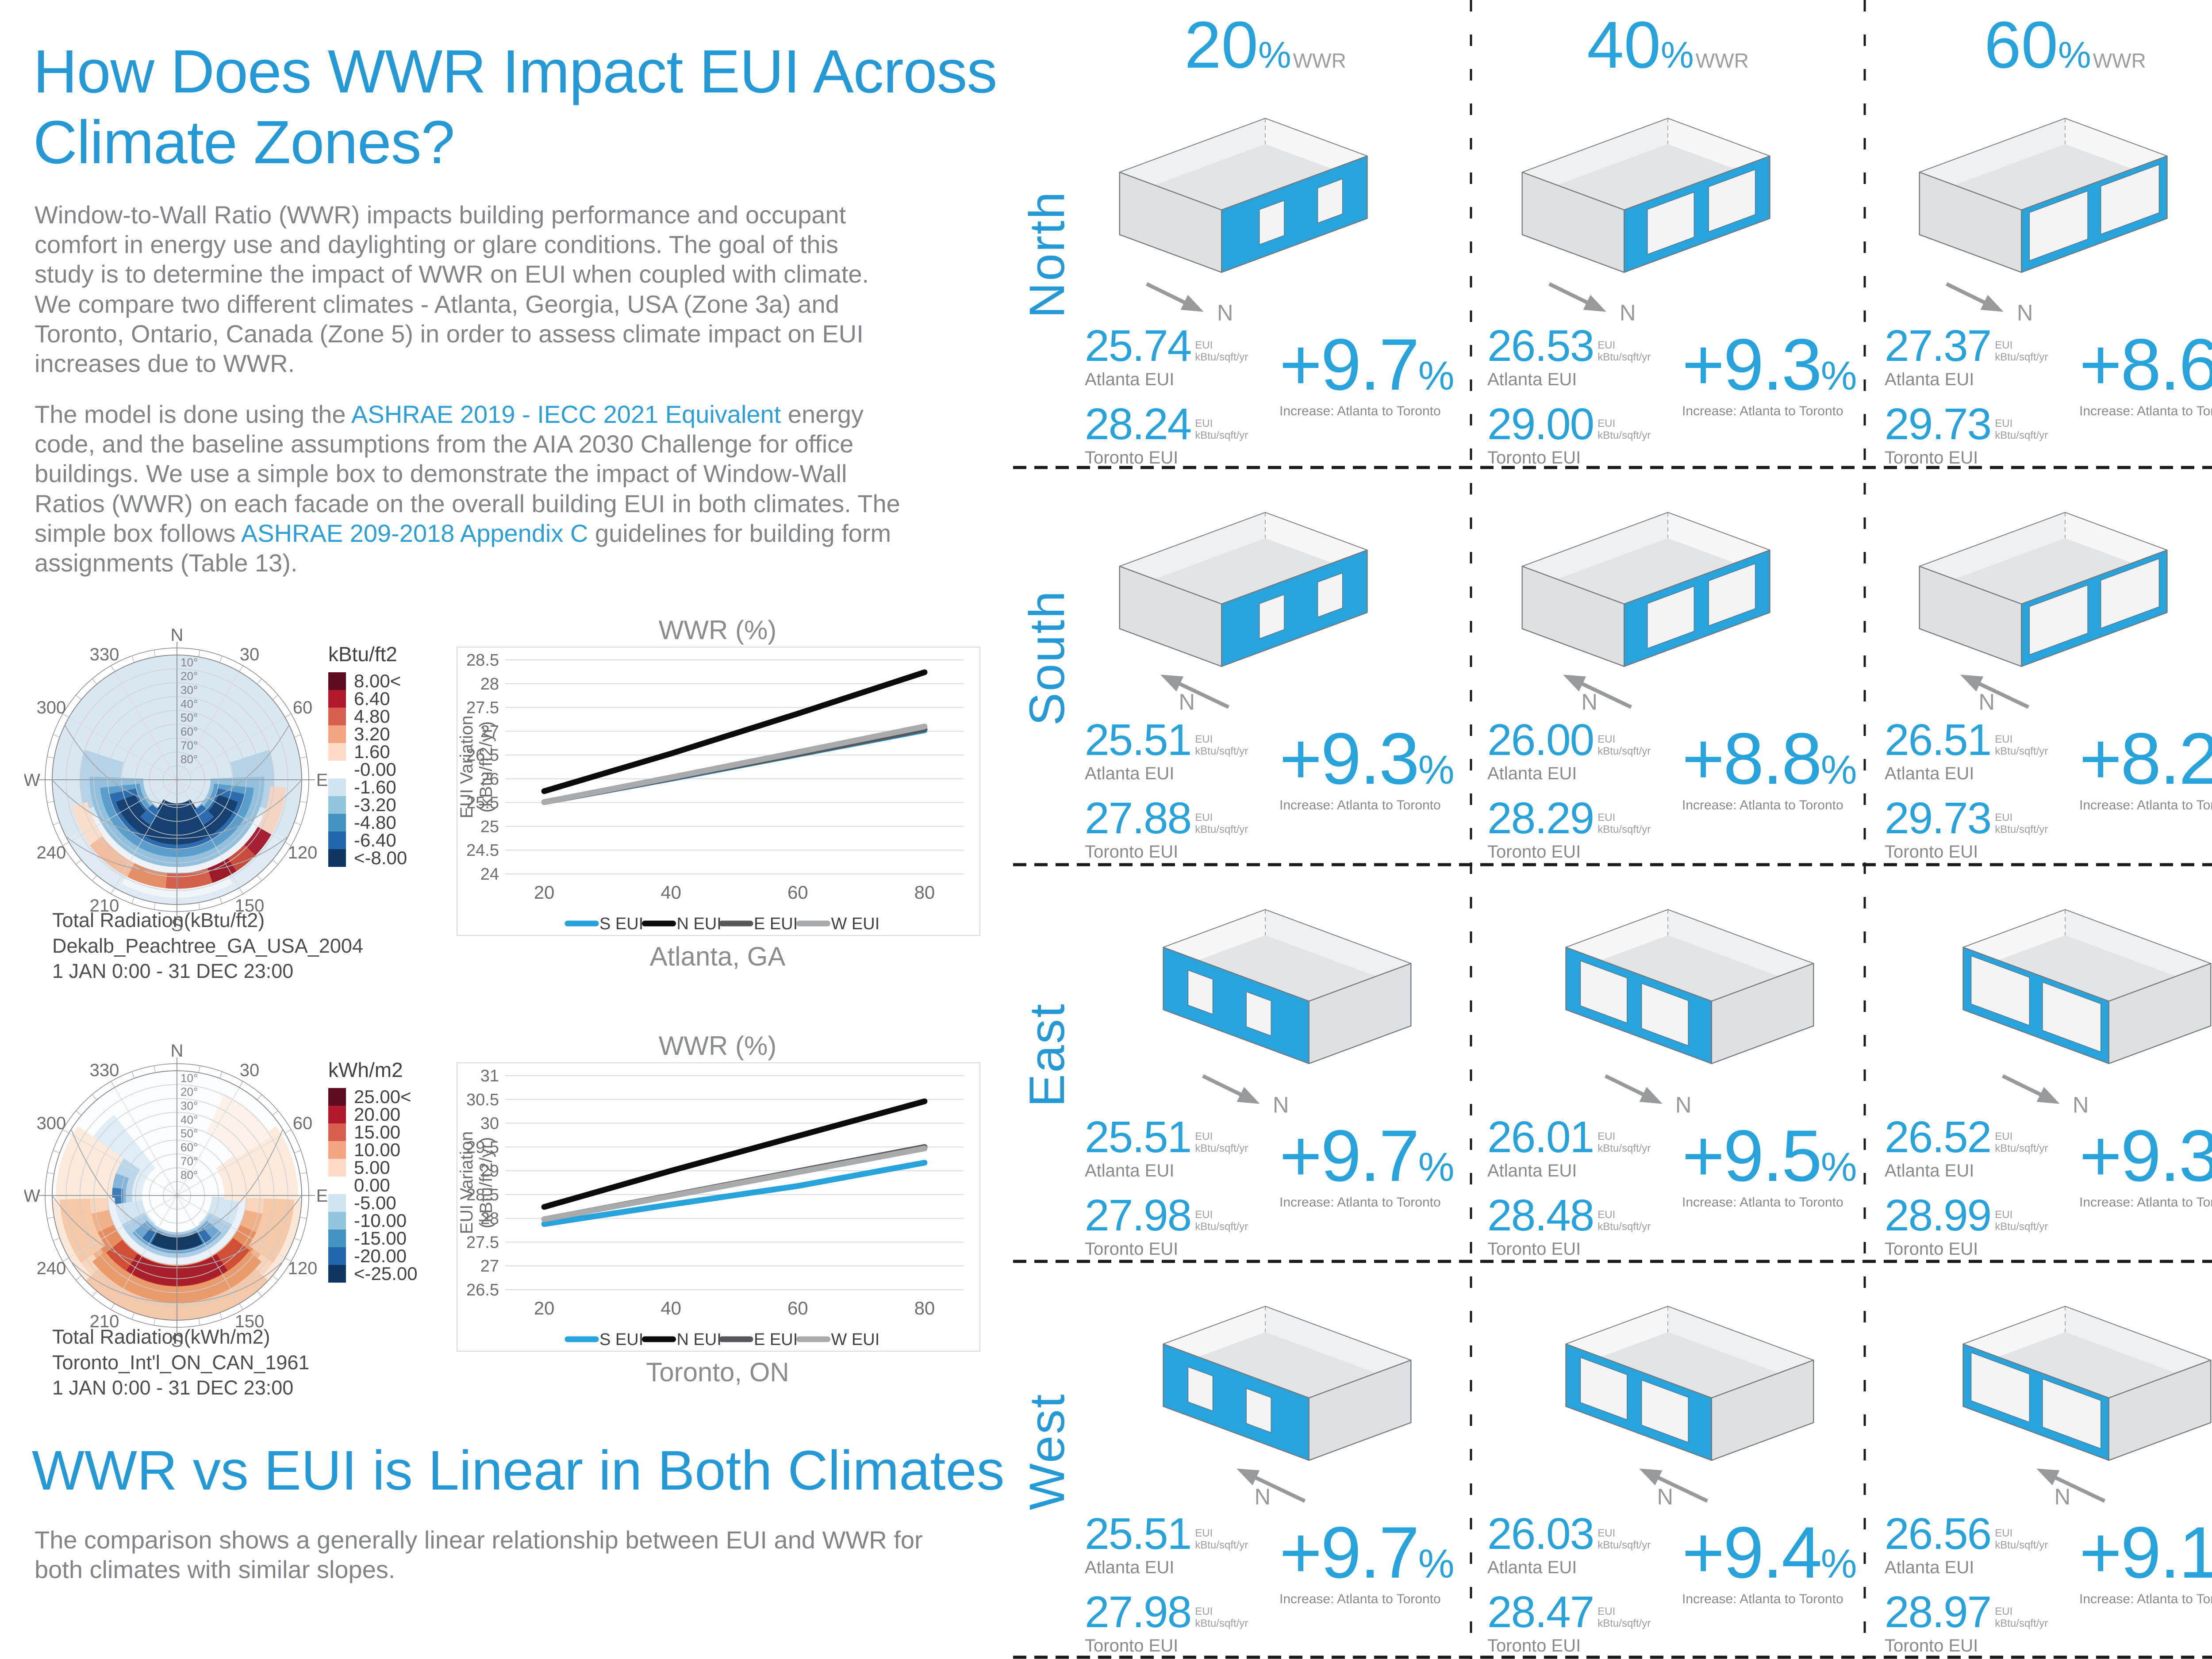  I want to click on atlanta-eui-value-group: 25.51 EUI kBtu/sqft/yr Atlanta EUI, so click(1182, 1543).